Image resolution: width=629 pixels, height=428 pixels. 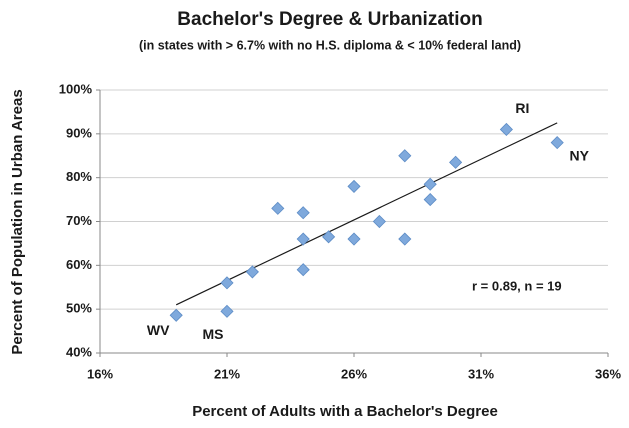 What do you see at coordinates (100, 373) in the screenshot?
I see `x-tick-label: 16%` at bounding box center [100, 373].